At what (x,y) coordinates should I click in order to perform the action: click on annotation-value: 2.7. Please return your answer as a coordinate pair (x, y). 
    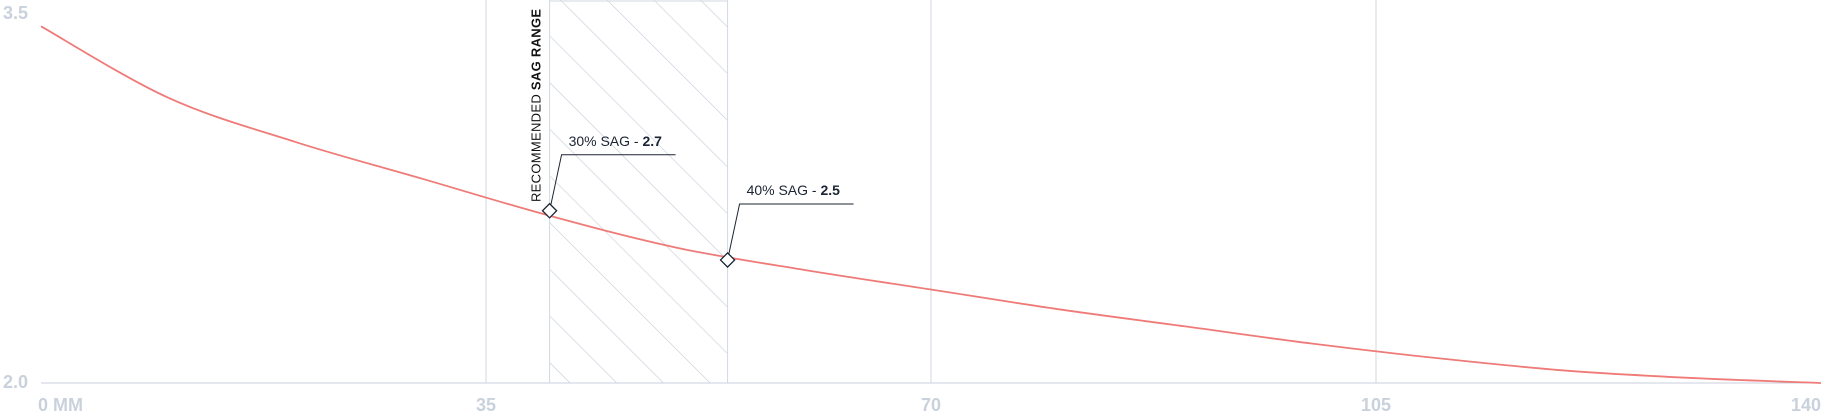
    Looking at the image, I should click on (652, 141).